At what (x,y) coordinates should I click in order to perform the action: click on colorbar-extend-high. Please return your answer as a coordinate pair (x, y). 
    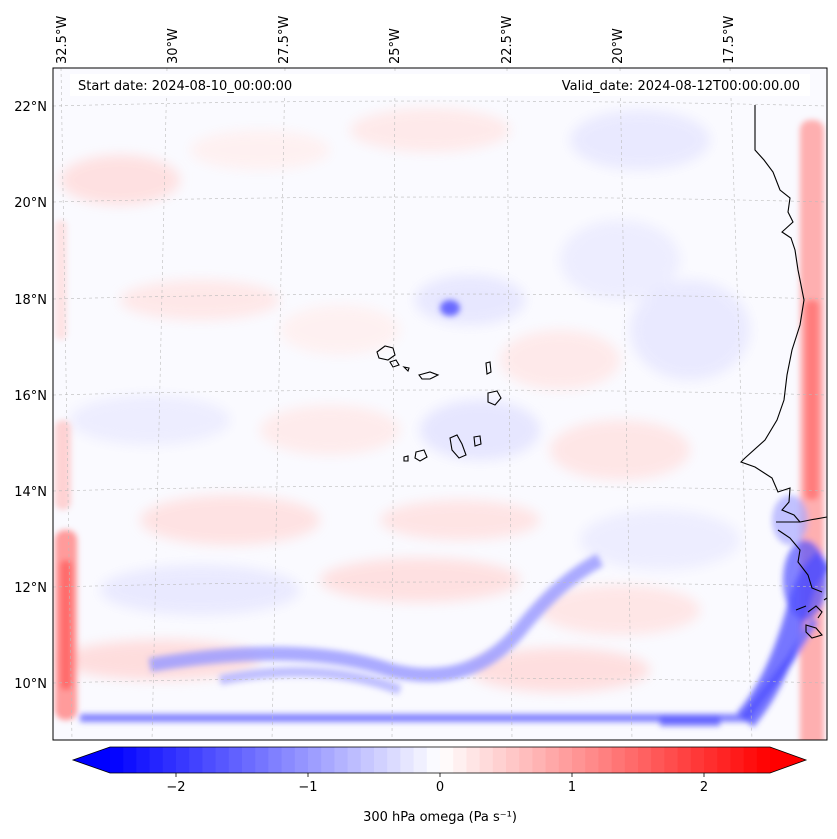
    Looking at the image, I should click on (788, 760).